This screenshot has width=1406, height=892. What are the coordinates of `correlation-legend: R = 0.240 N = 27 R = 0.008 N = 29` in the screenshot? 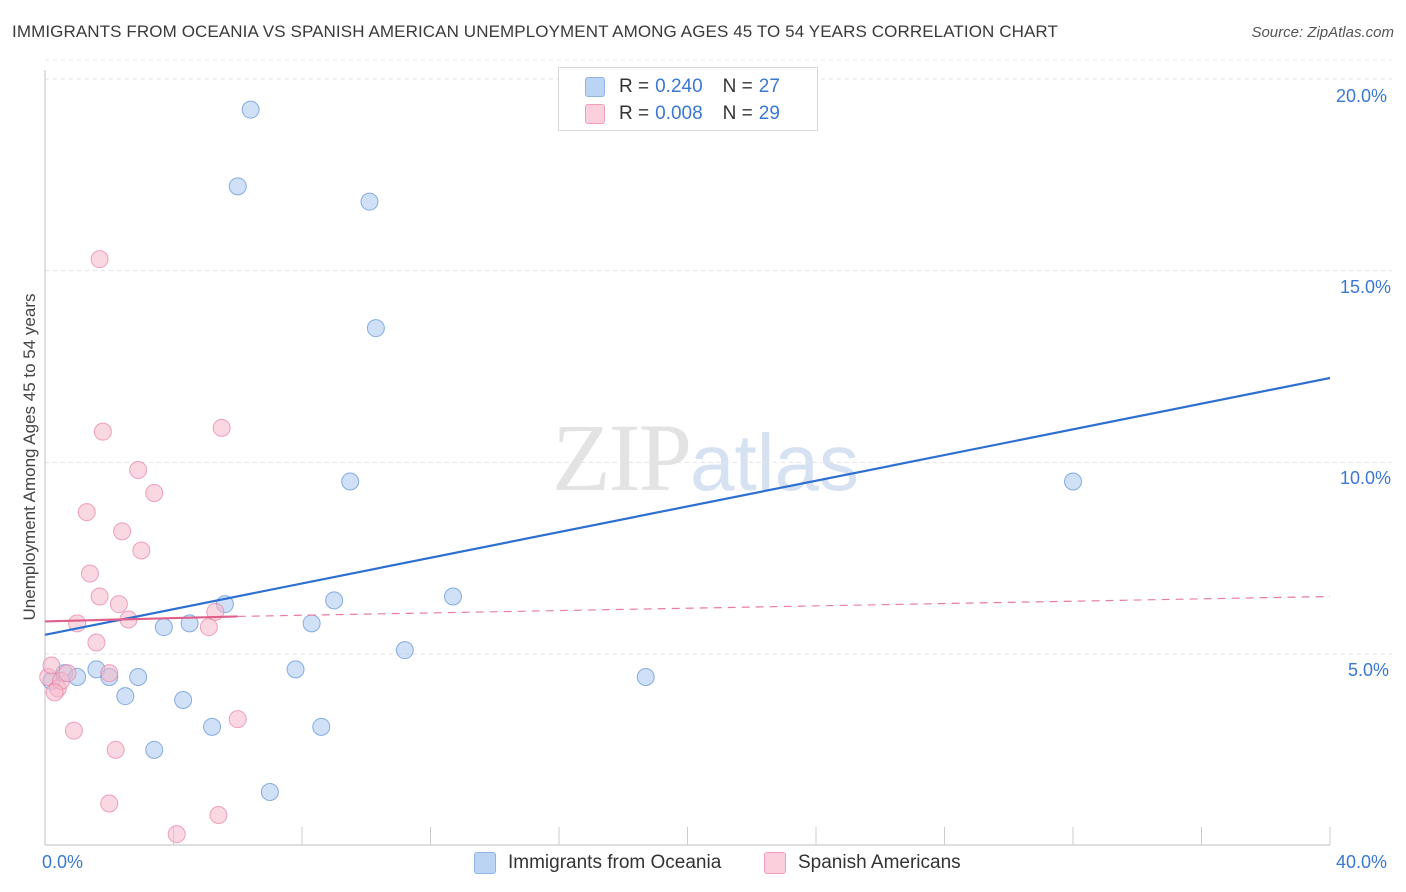 It's located at (688, 99).